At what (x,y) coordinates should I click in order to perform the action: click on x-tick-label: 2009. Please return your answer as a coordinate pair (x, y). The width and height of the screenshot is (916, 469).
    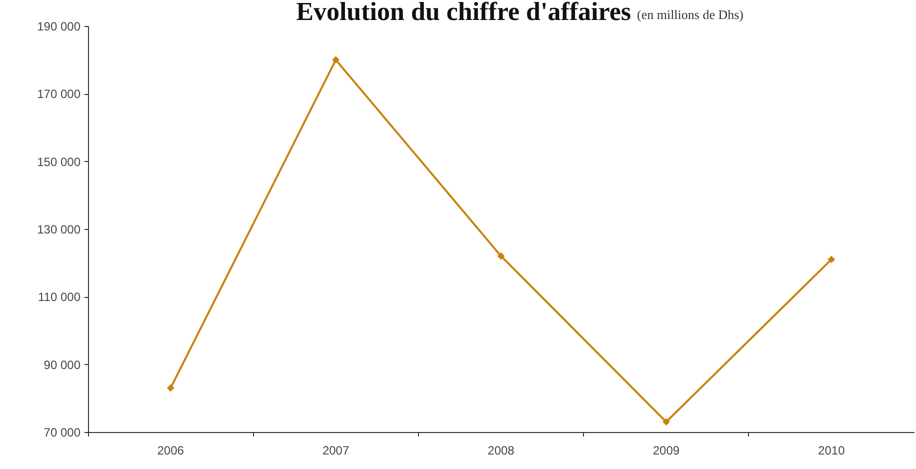
    Looking at the image, I should click on (666, 451).